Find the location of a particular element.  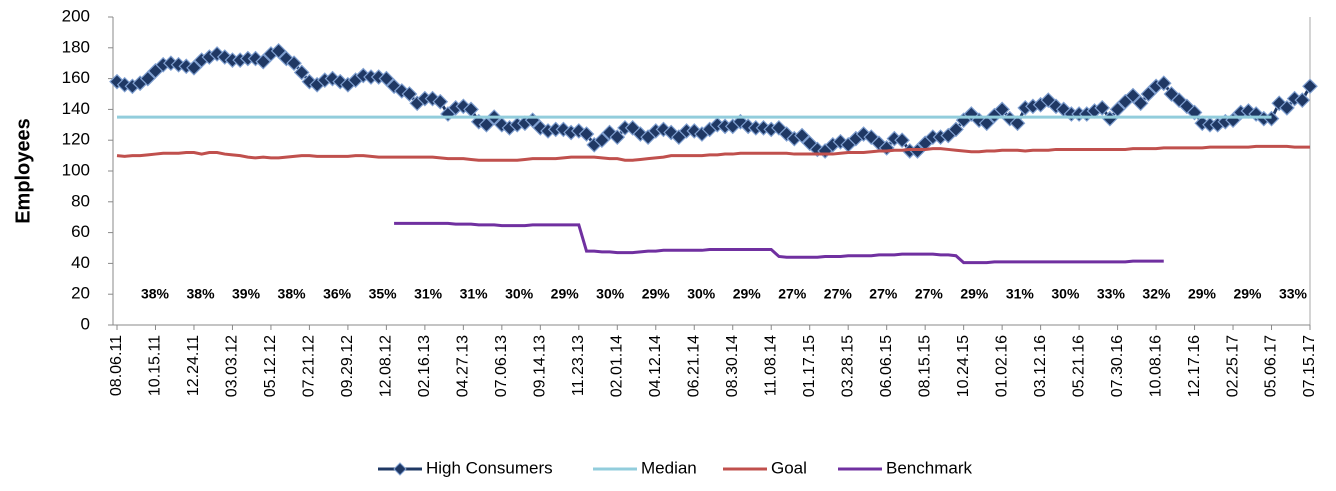

x-tick-label: 04.27.13 is located at coordinates (463, 366).